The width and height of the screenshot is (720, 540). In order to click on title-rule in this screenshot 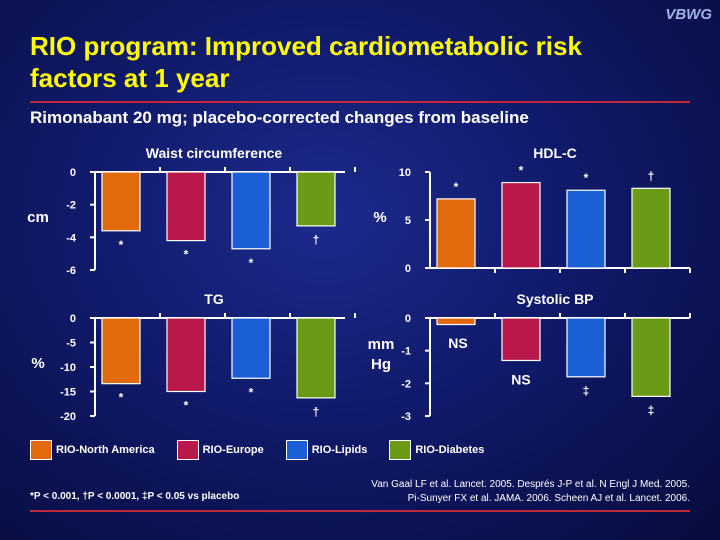, I will do `click(360, 102)`.